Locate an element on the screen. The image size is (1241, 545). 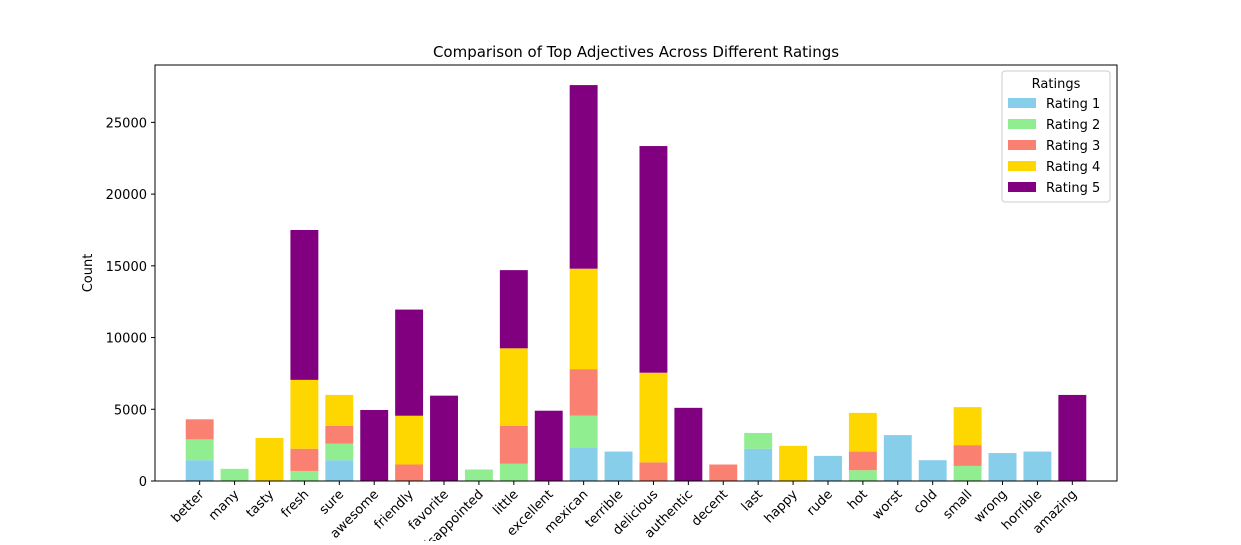
legend-label-rating-2: Rating 2 is located at coordinates (1073, 125).